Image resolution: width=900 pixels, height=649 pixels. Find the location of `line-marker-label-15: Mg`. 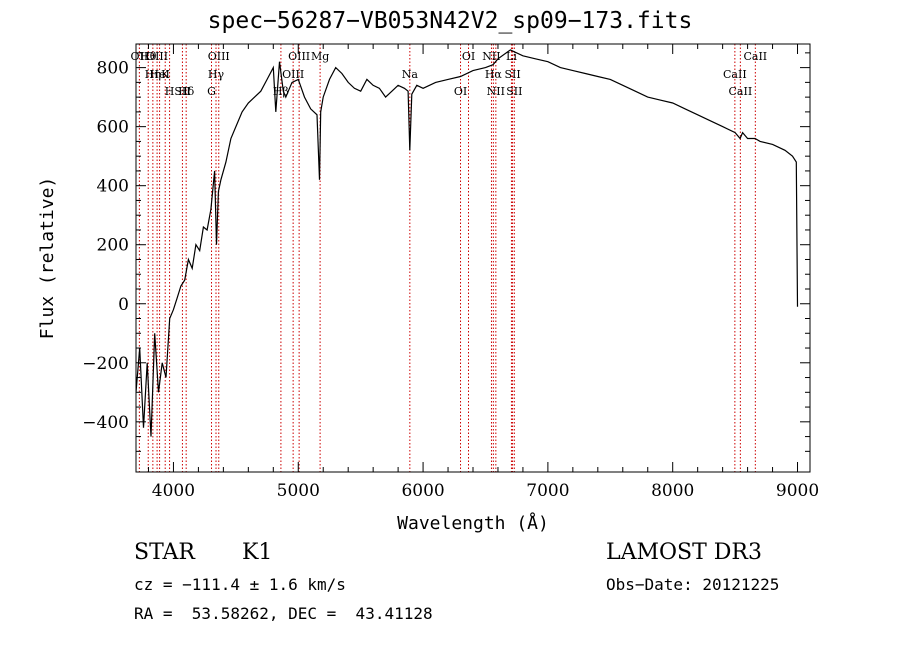

line-marker-label-15: Mg is located at coordinates (320, 56).